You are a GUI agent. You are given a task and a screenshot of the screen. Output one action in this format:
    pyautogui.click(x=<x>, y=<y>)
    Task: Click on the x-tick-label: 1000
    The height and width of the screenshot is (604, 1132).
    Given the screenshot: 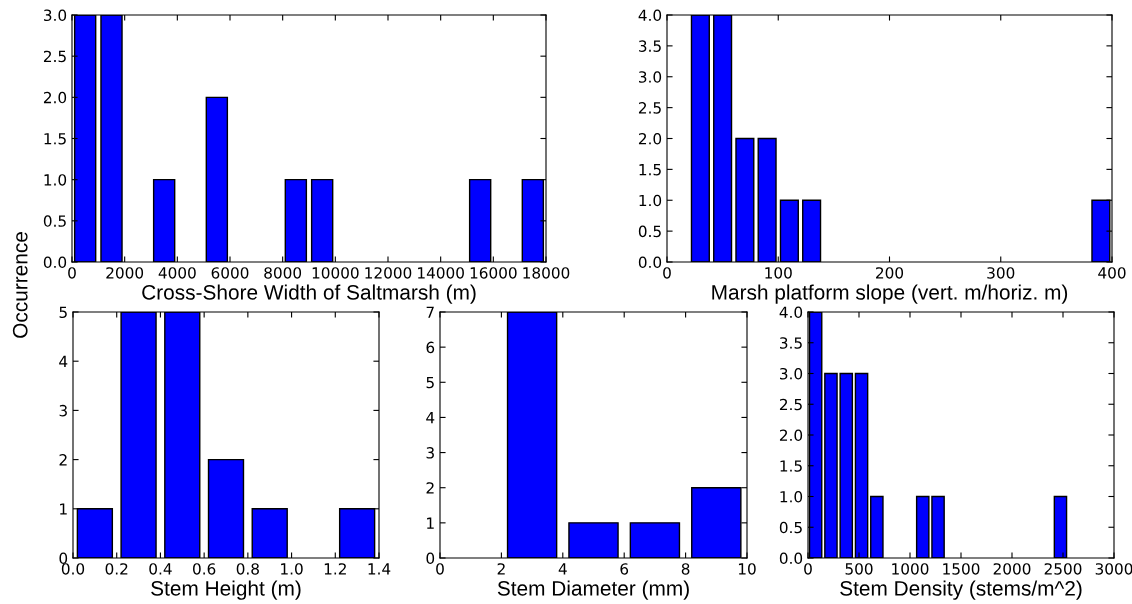 What is the action you would take?
    pyautogui.click(x=910, y=569)
    